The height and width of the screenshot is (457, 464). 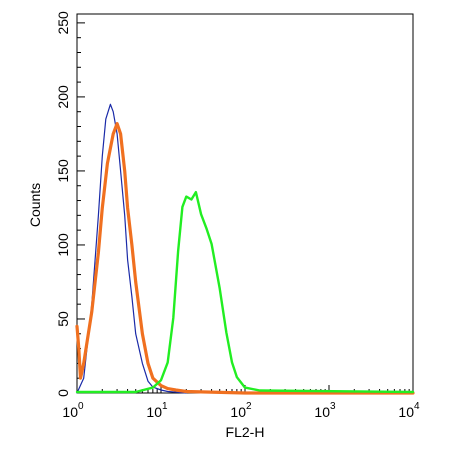 I want to click on y-tick-label: 0, so click(x=63, y=393).